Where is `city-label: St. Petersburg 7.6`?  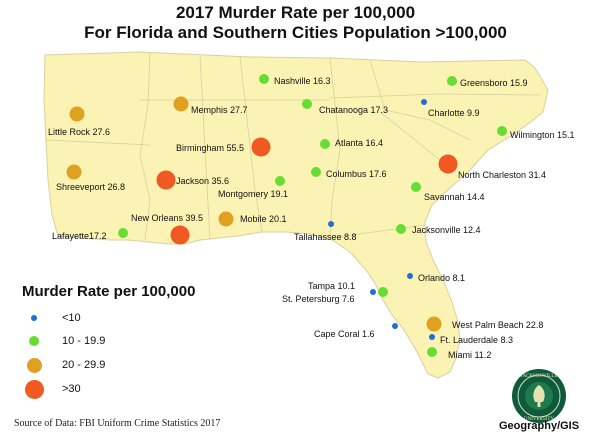
city-label: St. Petersburg 7.6 is located at coordinates (318, 299).